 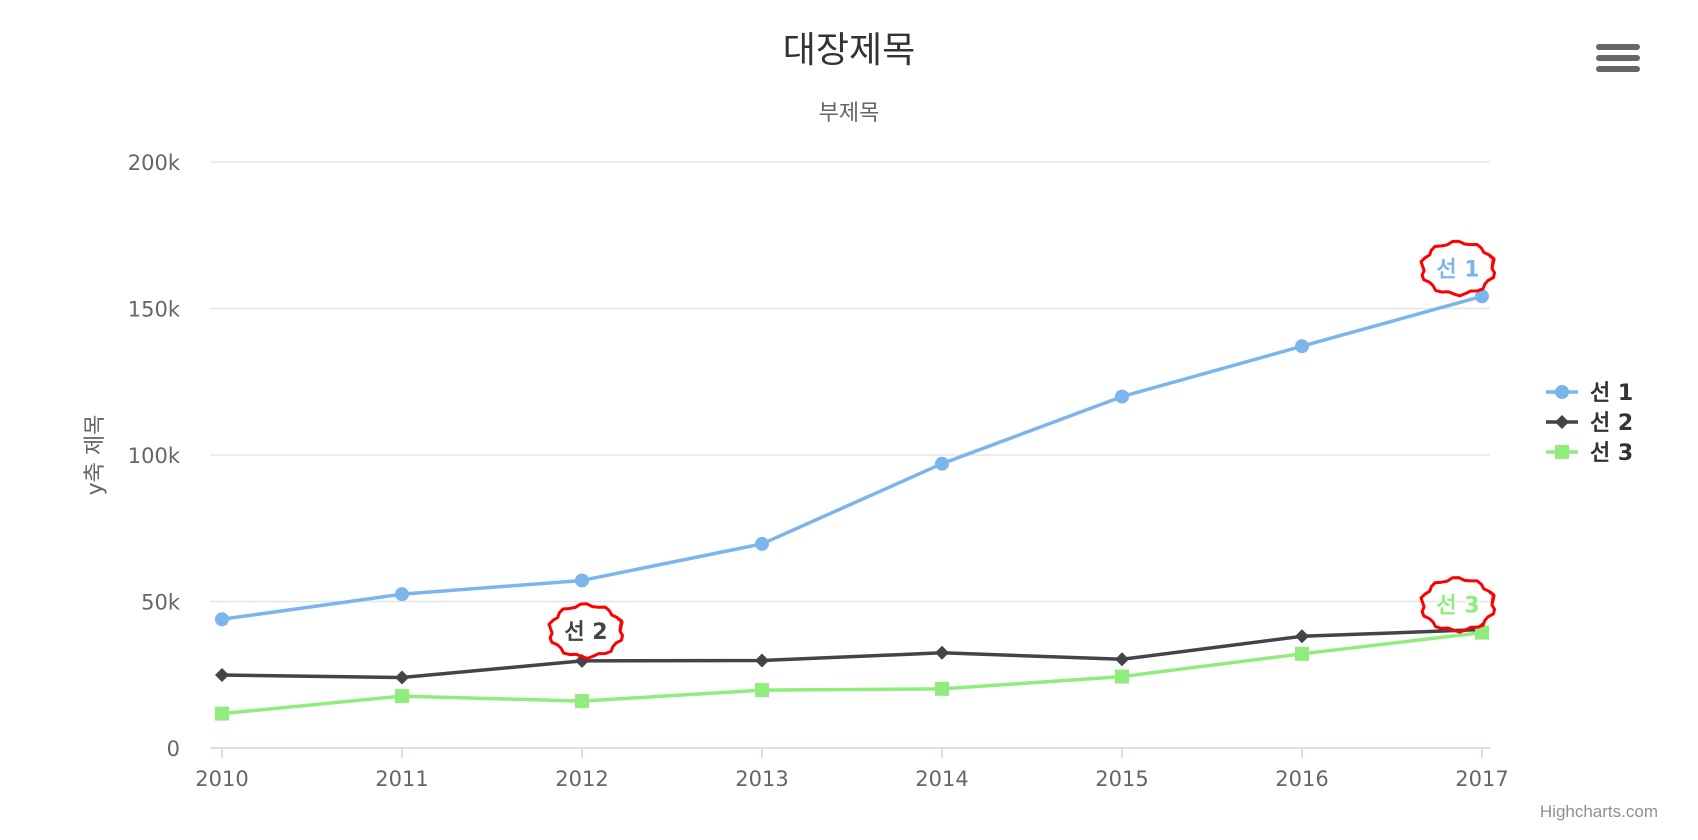 I want to click on series-end-label: 선 3, so click(x=1457, y=606).